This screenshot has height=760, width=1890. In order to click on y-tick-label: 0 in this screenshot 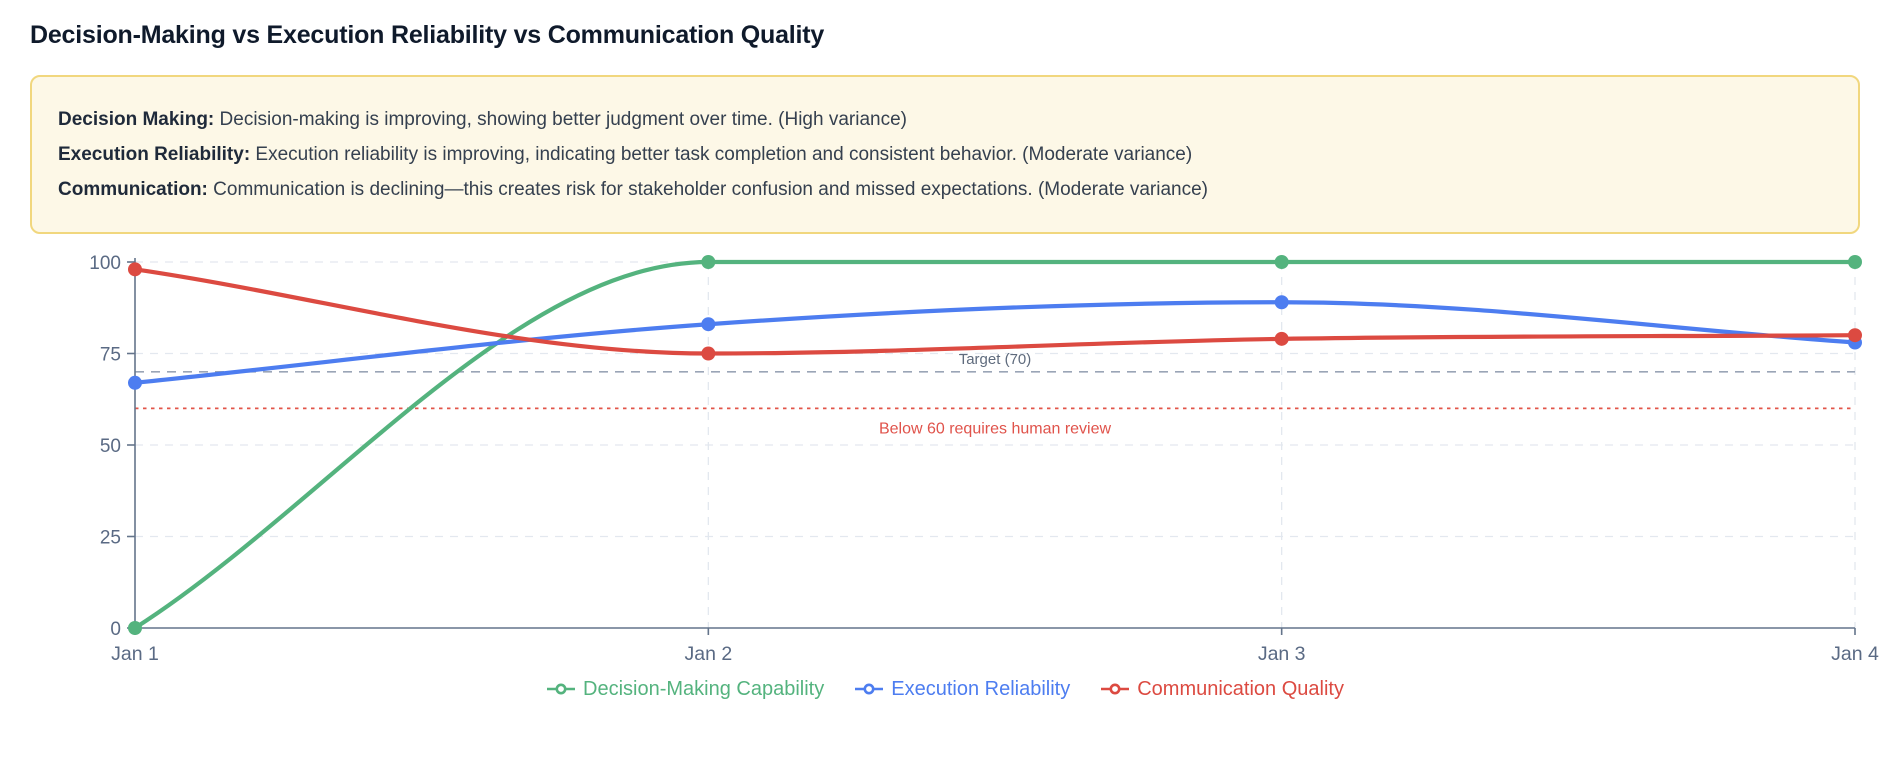, I will do `click(115, 629)`.